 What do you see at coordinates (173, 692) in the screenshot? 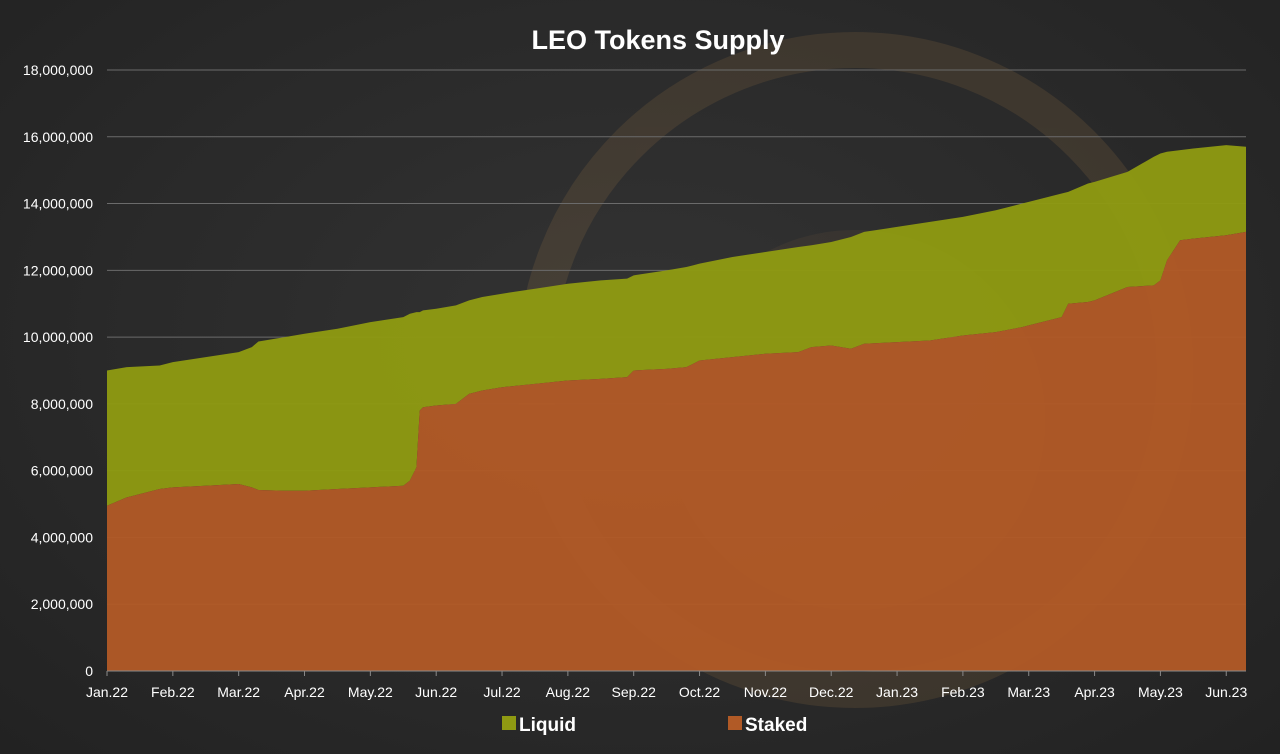
I see `x-tick-label: Feb.22` at bounding box center [173, 692].